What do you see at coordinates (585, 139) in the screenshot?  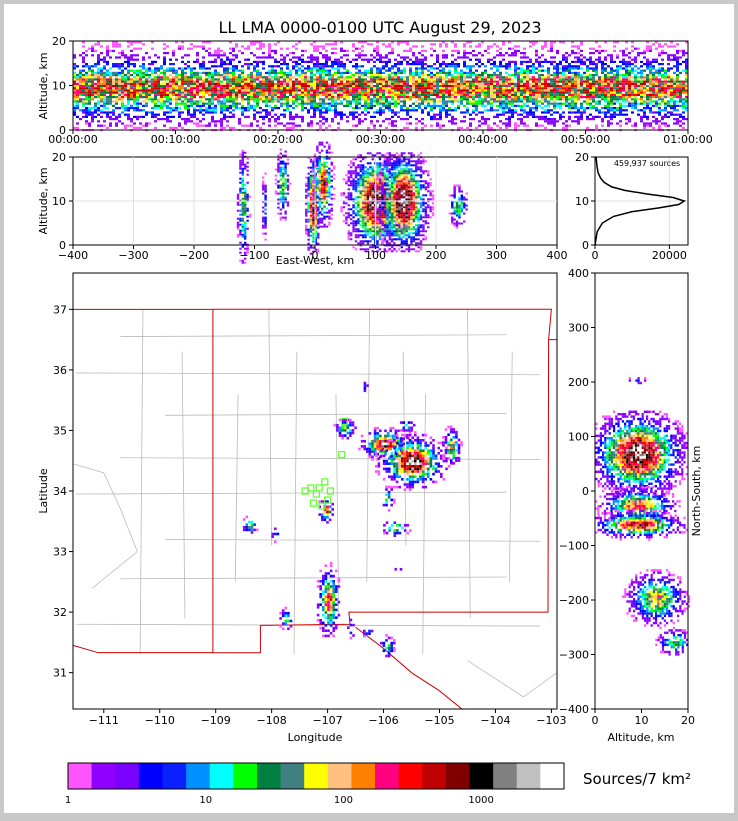 I see `altitude-time-xtick-label: 00:50:00` at bounding box center [585, 139].